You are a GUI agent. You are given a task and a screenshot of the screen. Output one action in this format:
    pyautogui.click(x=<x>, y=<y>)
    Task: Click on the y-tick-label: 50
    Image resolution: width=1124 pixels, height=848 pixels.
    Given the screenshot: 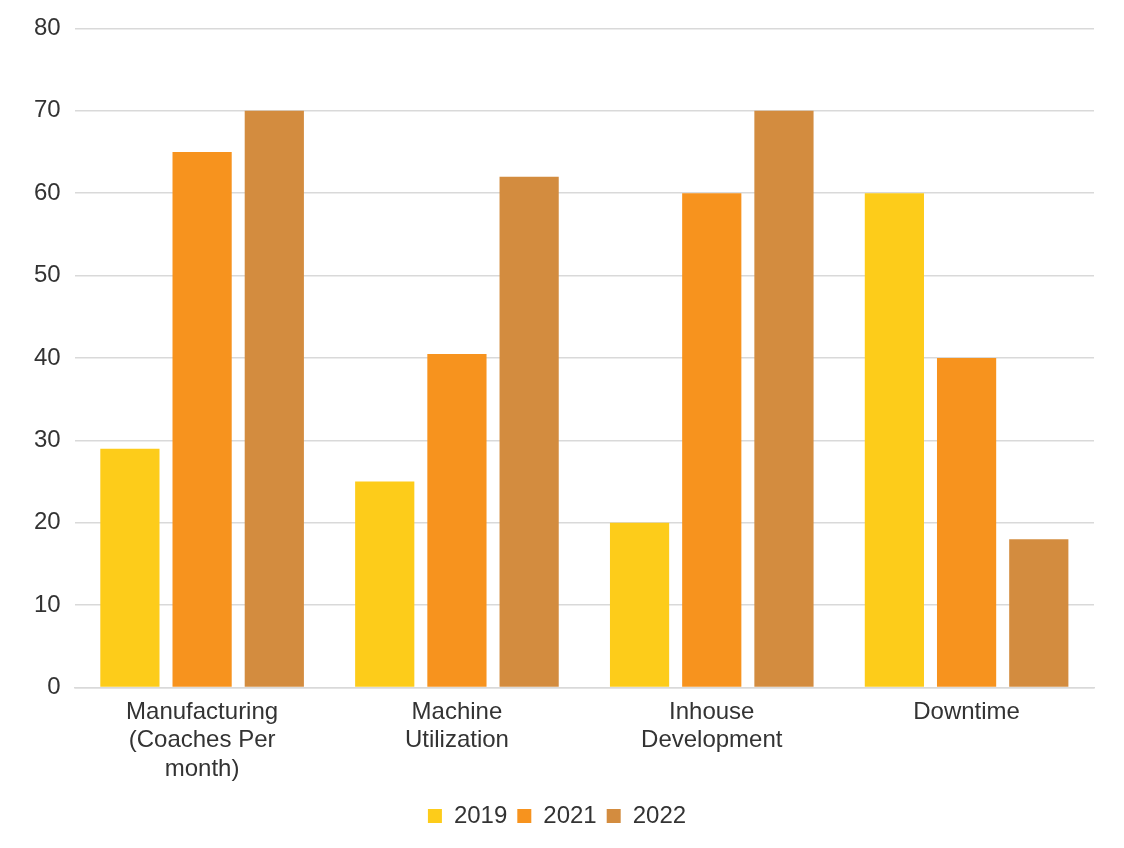 What is the action you would take?
    pyautogui.click(x=47, y=274)
    